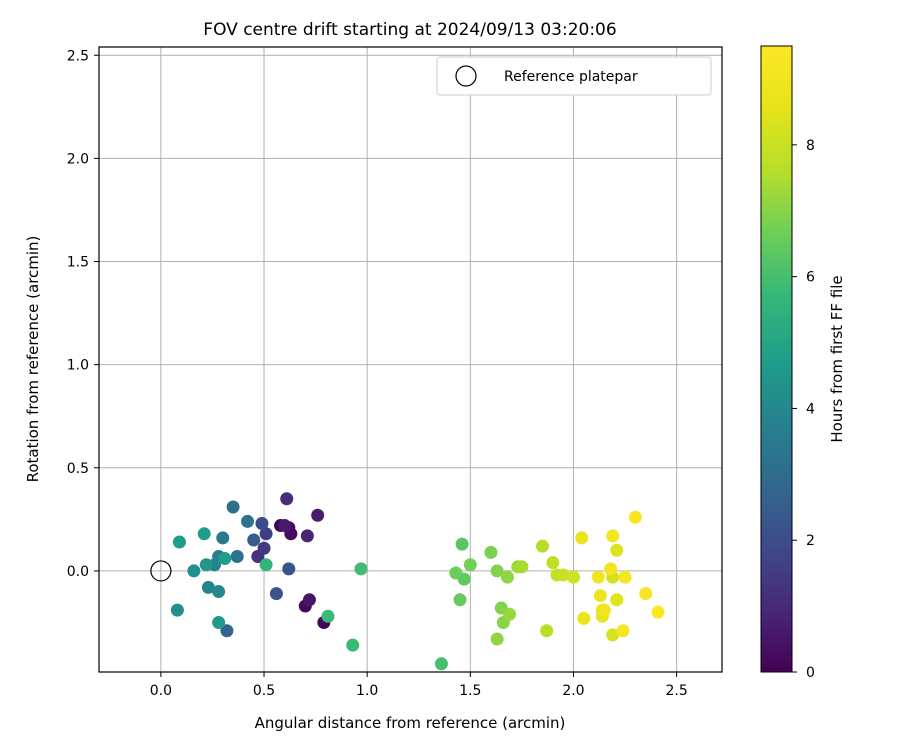 This screenshot has height=750, width=900. I want to click on y-axis-ticks: 0.0 0.5 1.0 1.5 2.0 2.5, so click(83, 314).